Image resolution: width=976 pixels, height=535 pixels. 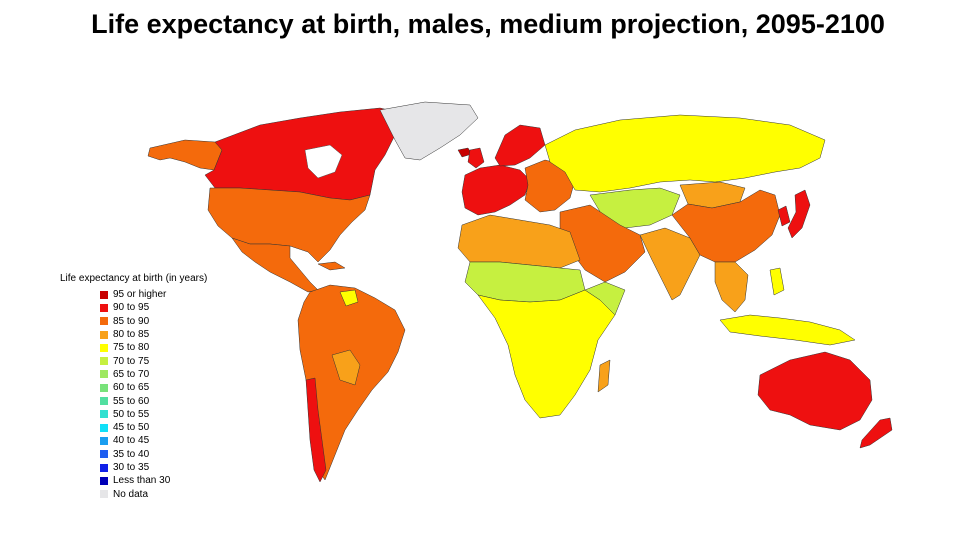 I want to click on region-bolivia-paraguay, so click(x=346, y=367).